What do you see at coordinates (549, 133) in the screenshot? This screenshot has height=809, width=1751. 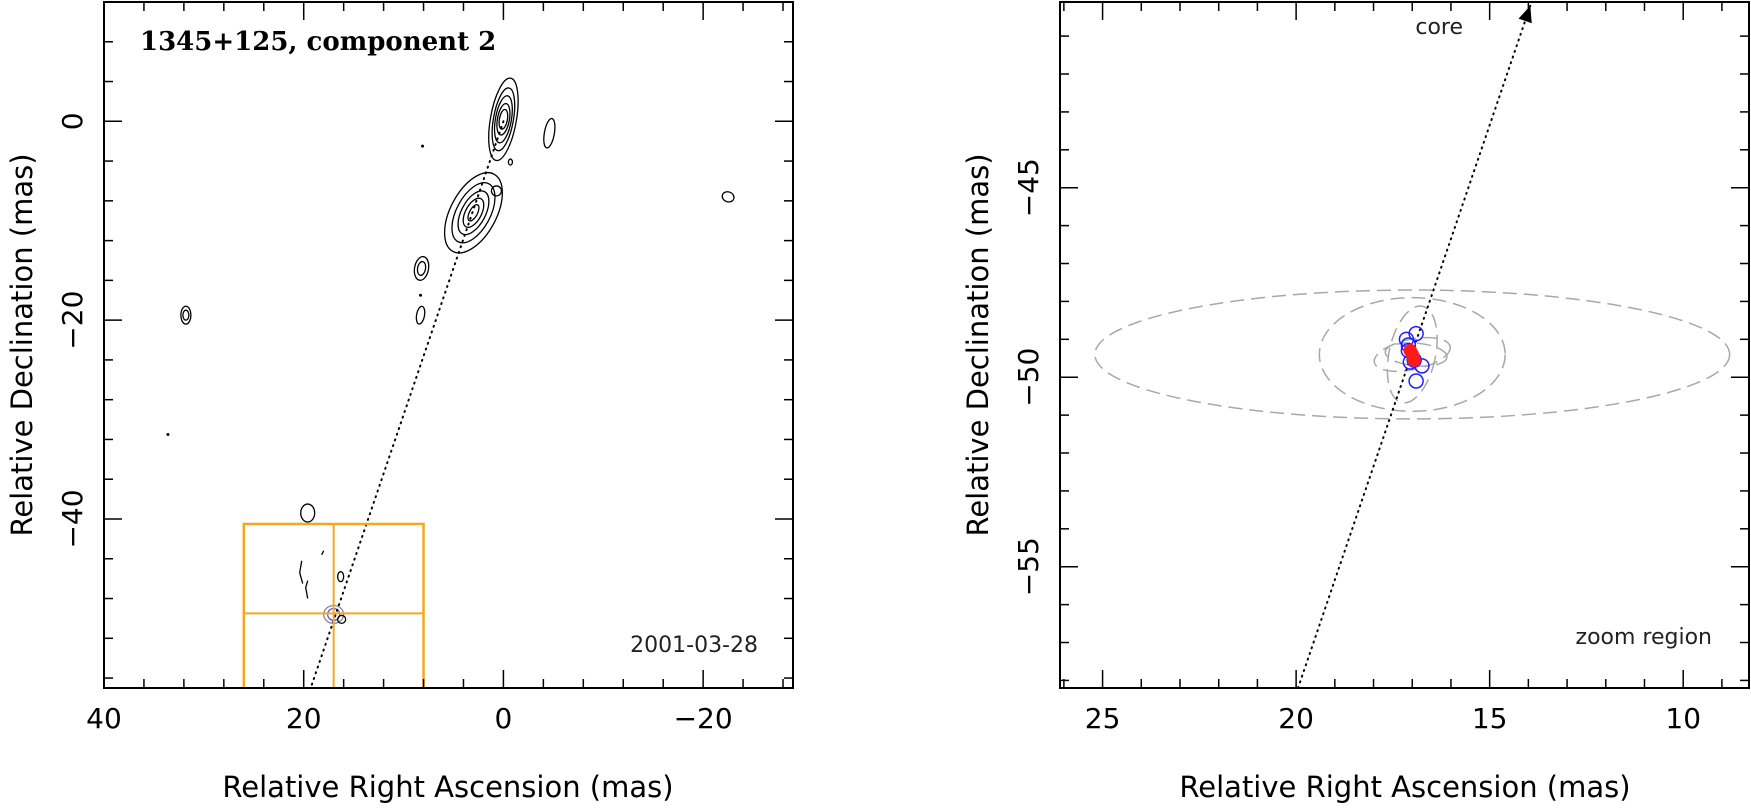 I see `contour-west-blob` at bounding box center [549, 133].